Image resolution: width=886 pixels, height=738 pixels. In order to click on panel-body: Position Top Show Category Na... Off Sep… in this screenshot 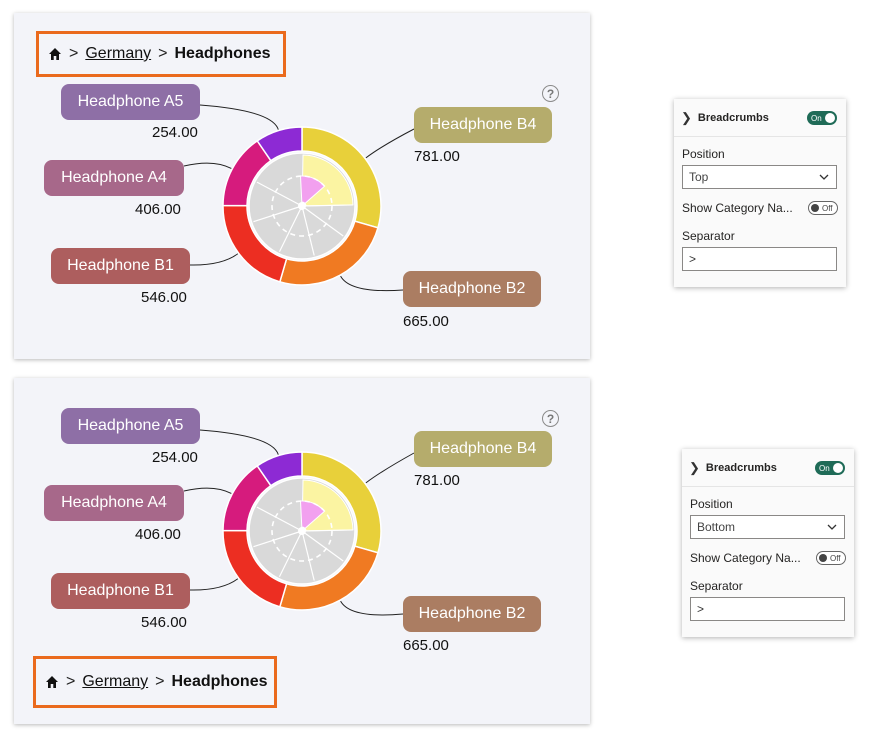, I will do `click(760, 204)`.